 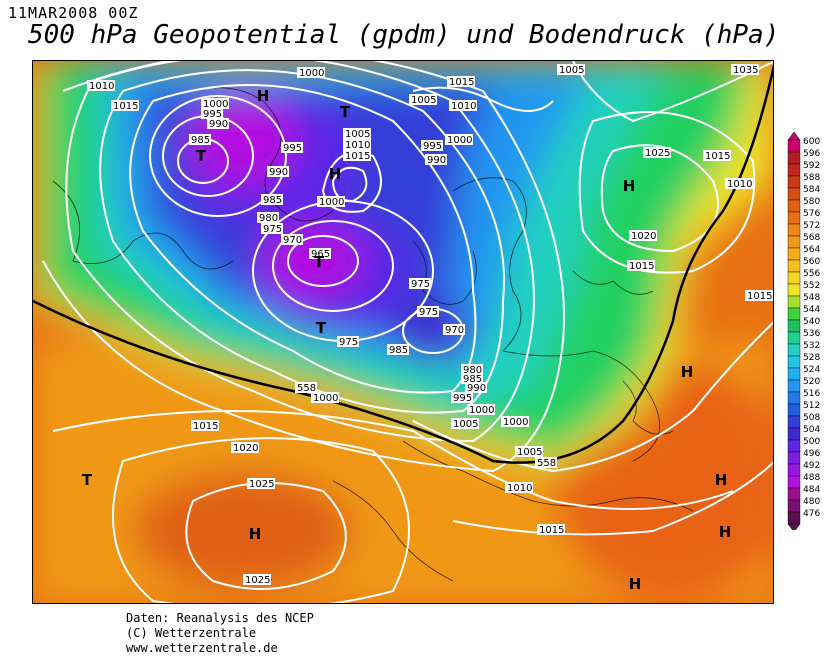 What do you see at coordinates (811, 478) in the screenshot?
I see `legend-label: 488` at bounding box center [811, 478].